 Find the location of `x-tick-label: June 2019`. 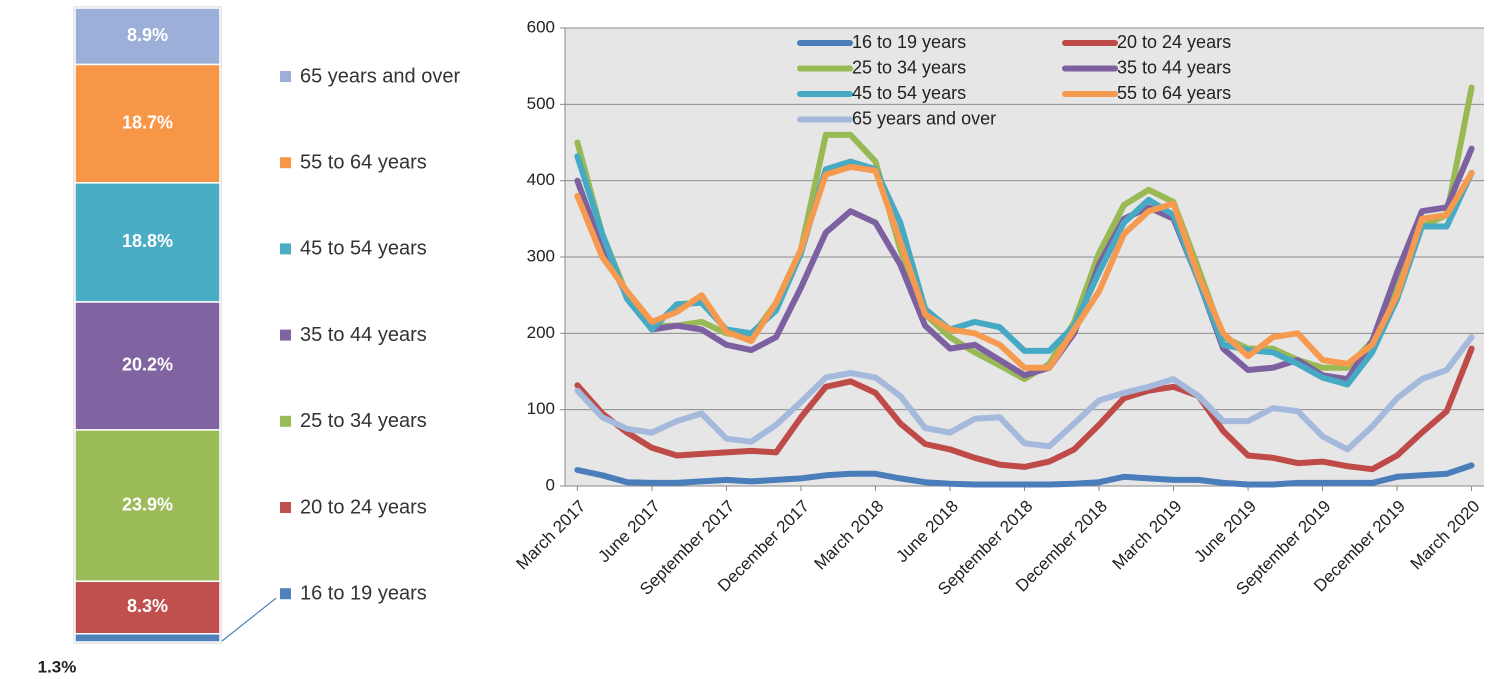

x-tick-label: June 2019 is located at coordinates (1225, 532).